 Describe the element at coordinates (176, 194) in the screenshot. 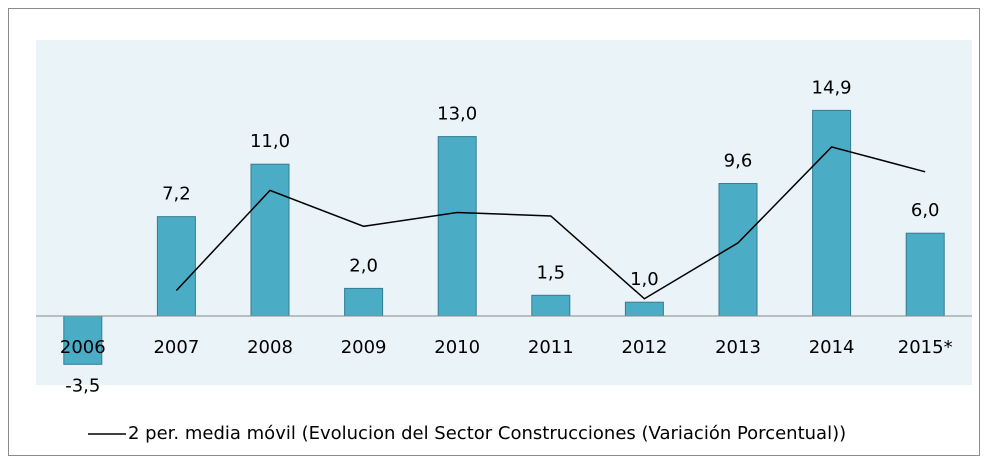

I see `value-label: 7,2` at that location.